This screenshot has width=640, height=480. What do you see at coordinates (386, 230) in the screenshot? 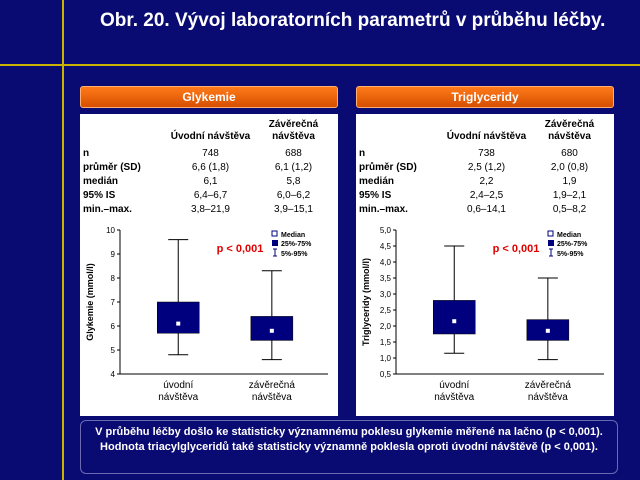
I see `y-tick-label: 5,0` at bounding box center [386, 230].